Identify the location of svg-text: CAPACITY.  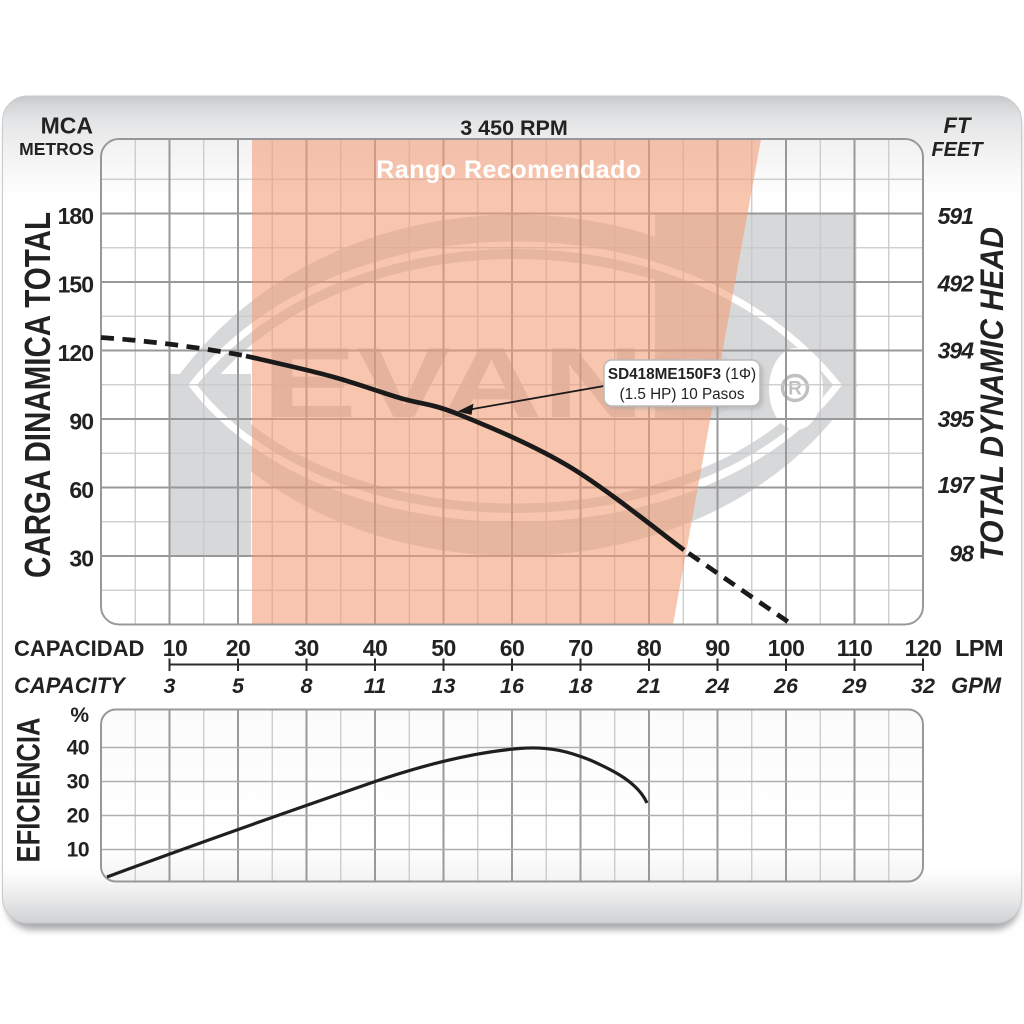
(70, 685).